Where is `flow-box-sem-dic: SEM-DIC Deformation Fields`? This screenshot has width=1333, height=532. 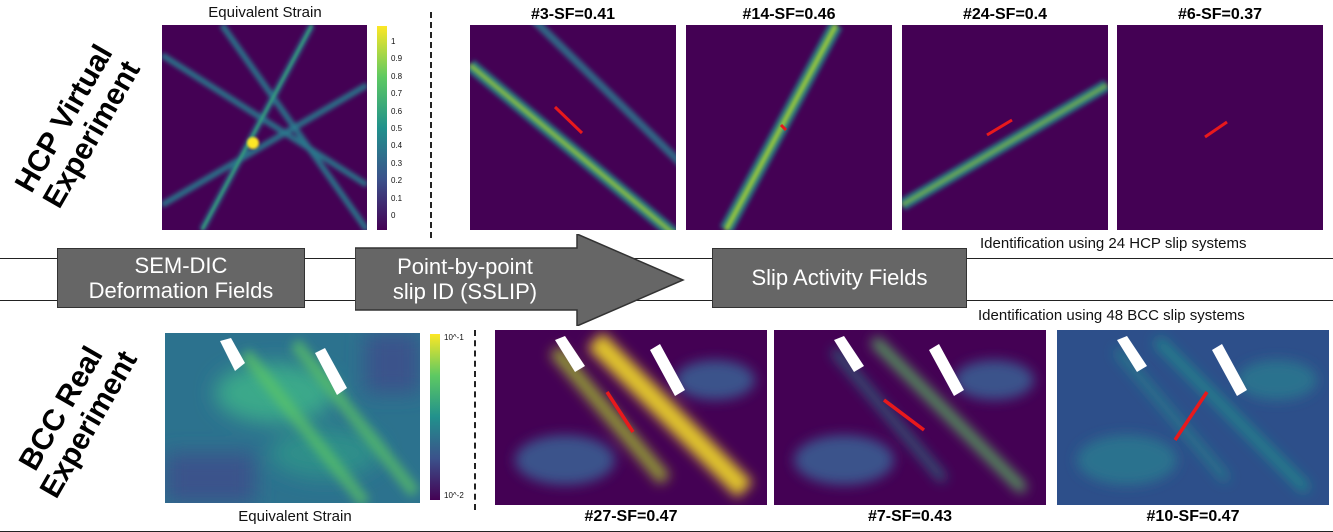 flow-box-sem-dic: SEM-DIC Deformation Fields is located at coordinates (181, 278).